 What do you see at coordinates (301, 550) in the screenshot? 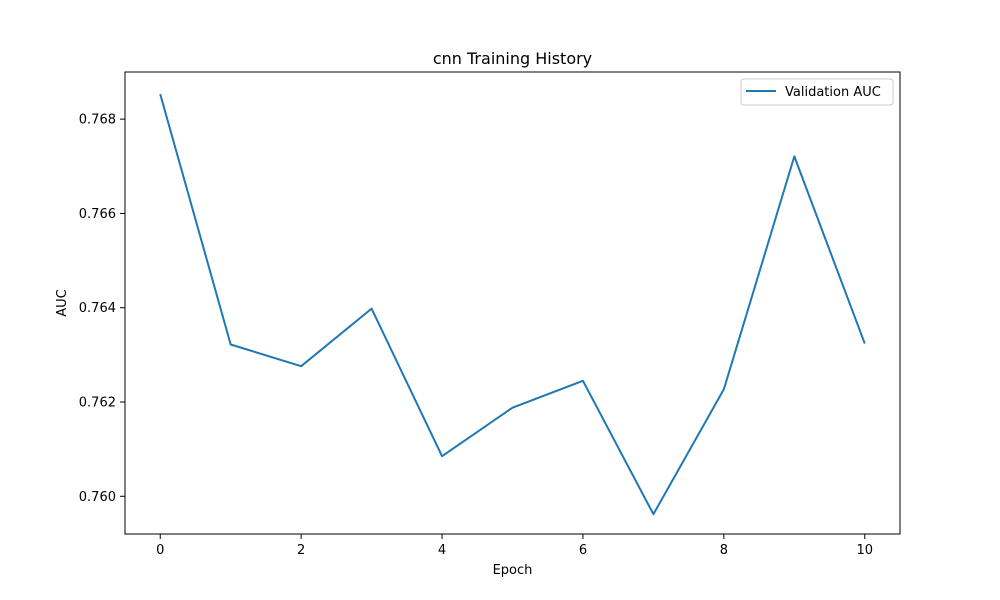
I see `x-tick-label: 2` at bounding box center [301, 550].